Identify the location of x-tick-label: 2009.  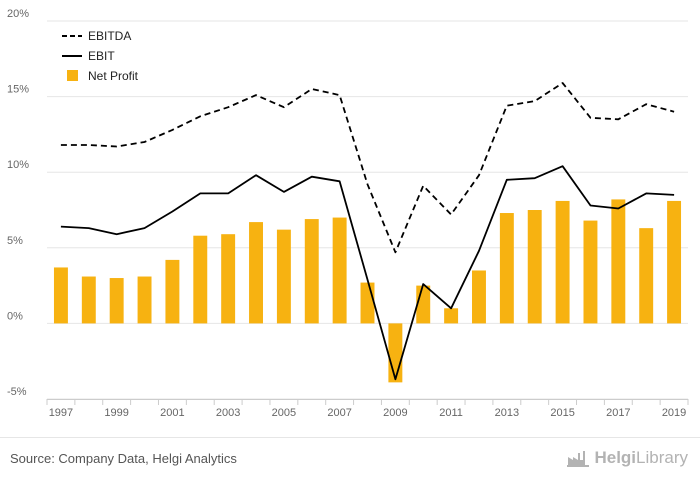
(395, 413).